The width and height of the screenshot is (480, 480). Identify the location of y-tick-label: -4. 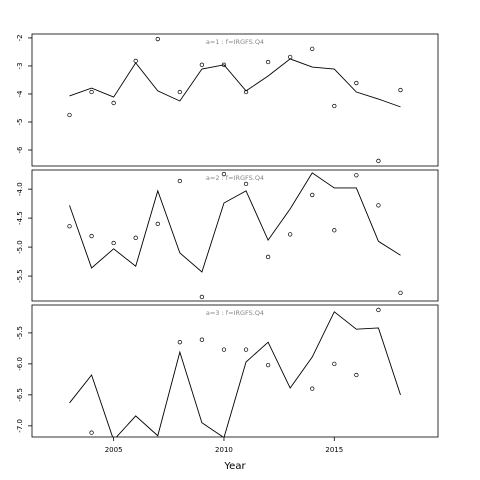
(20, 94).